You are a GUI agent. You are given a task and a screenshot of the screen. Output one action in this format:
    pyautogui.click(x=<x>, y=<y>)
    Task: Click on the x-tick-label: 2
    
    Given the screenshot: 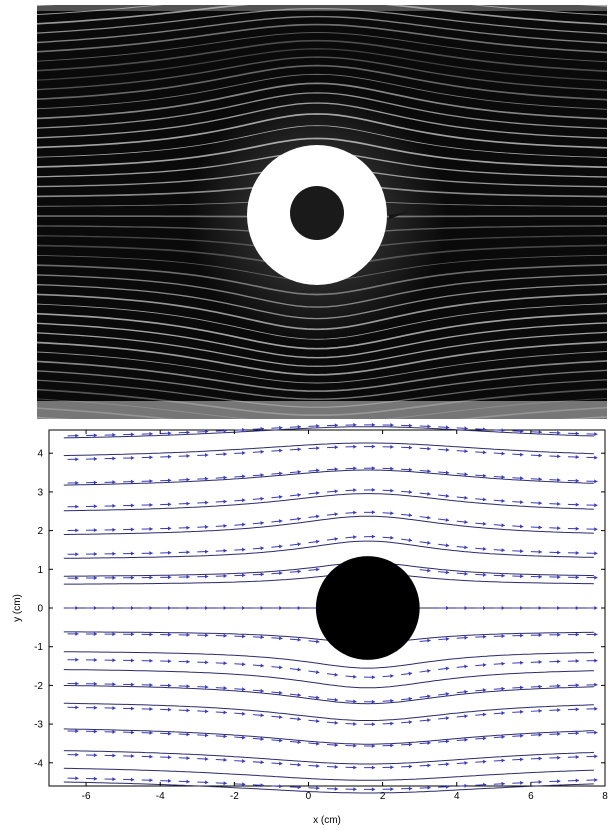 What is the action you would take?
    pyautogui.click(x=383, y=796)
    